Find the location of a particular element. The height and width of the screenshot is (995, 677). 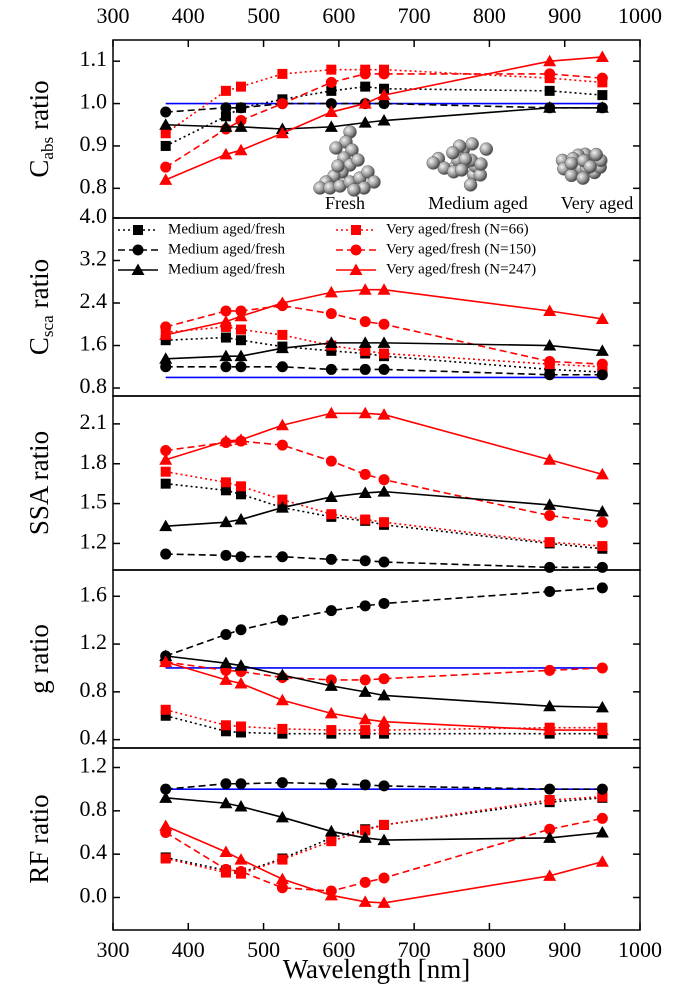

x-tick-label: 900 is located at coordinates (564, 949).